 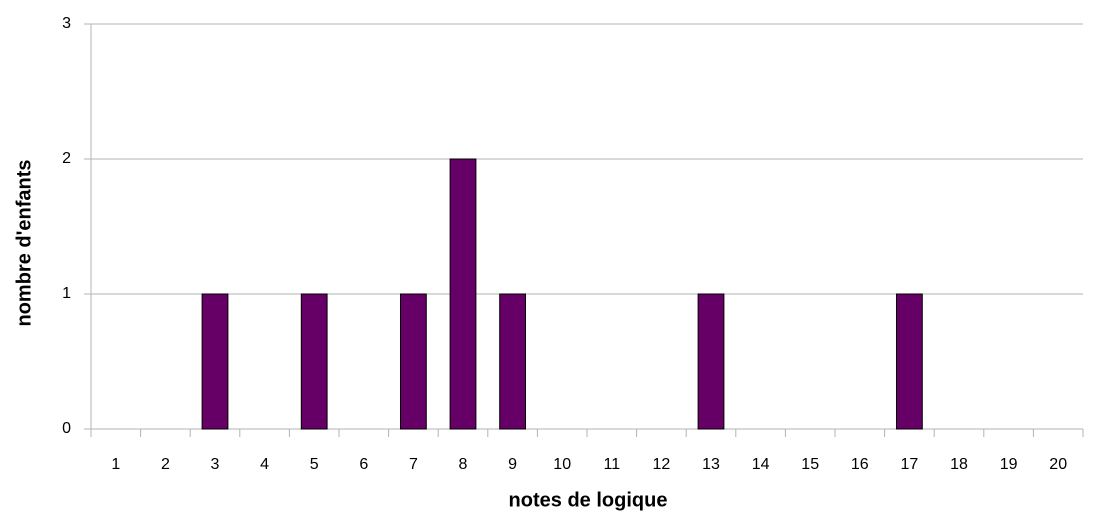 I want to click on x-tick-label: 14, so click(x=761, y=464).